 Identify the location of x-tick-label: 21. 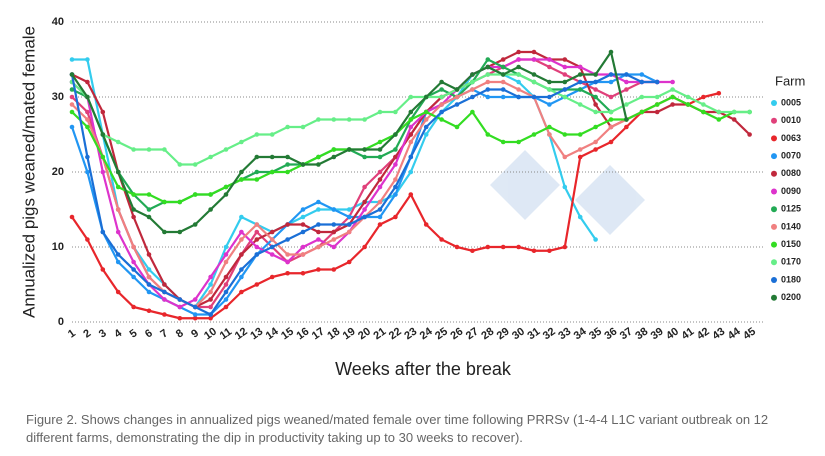
(379, 333).